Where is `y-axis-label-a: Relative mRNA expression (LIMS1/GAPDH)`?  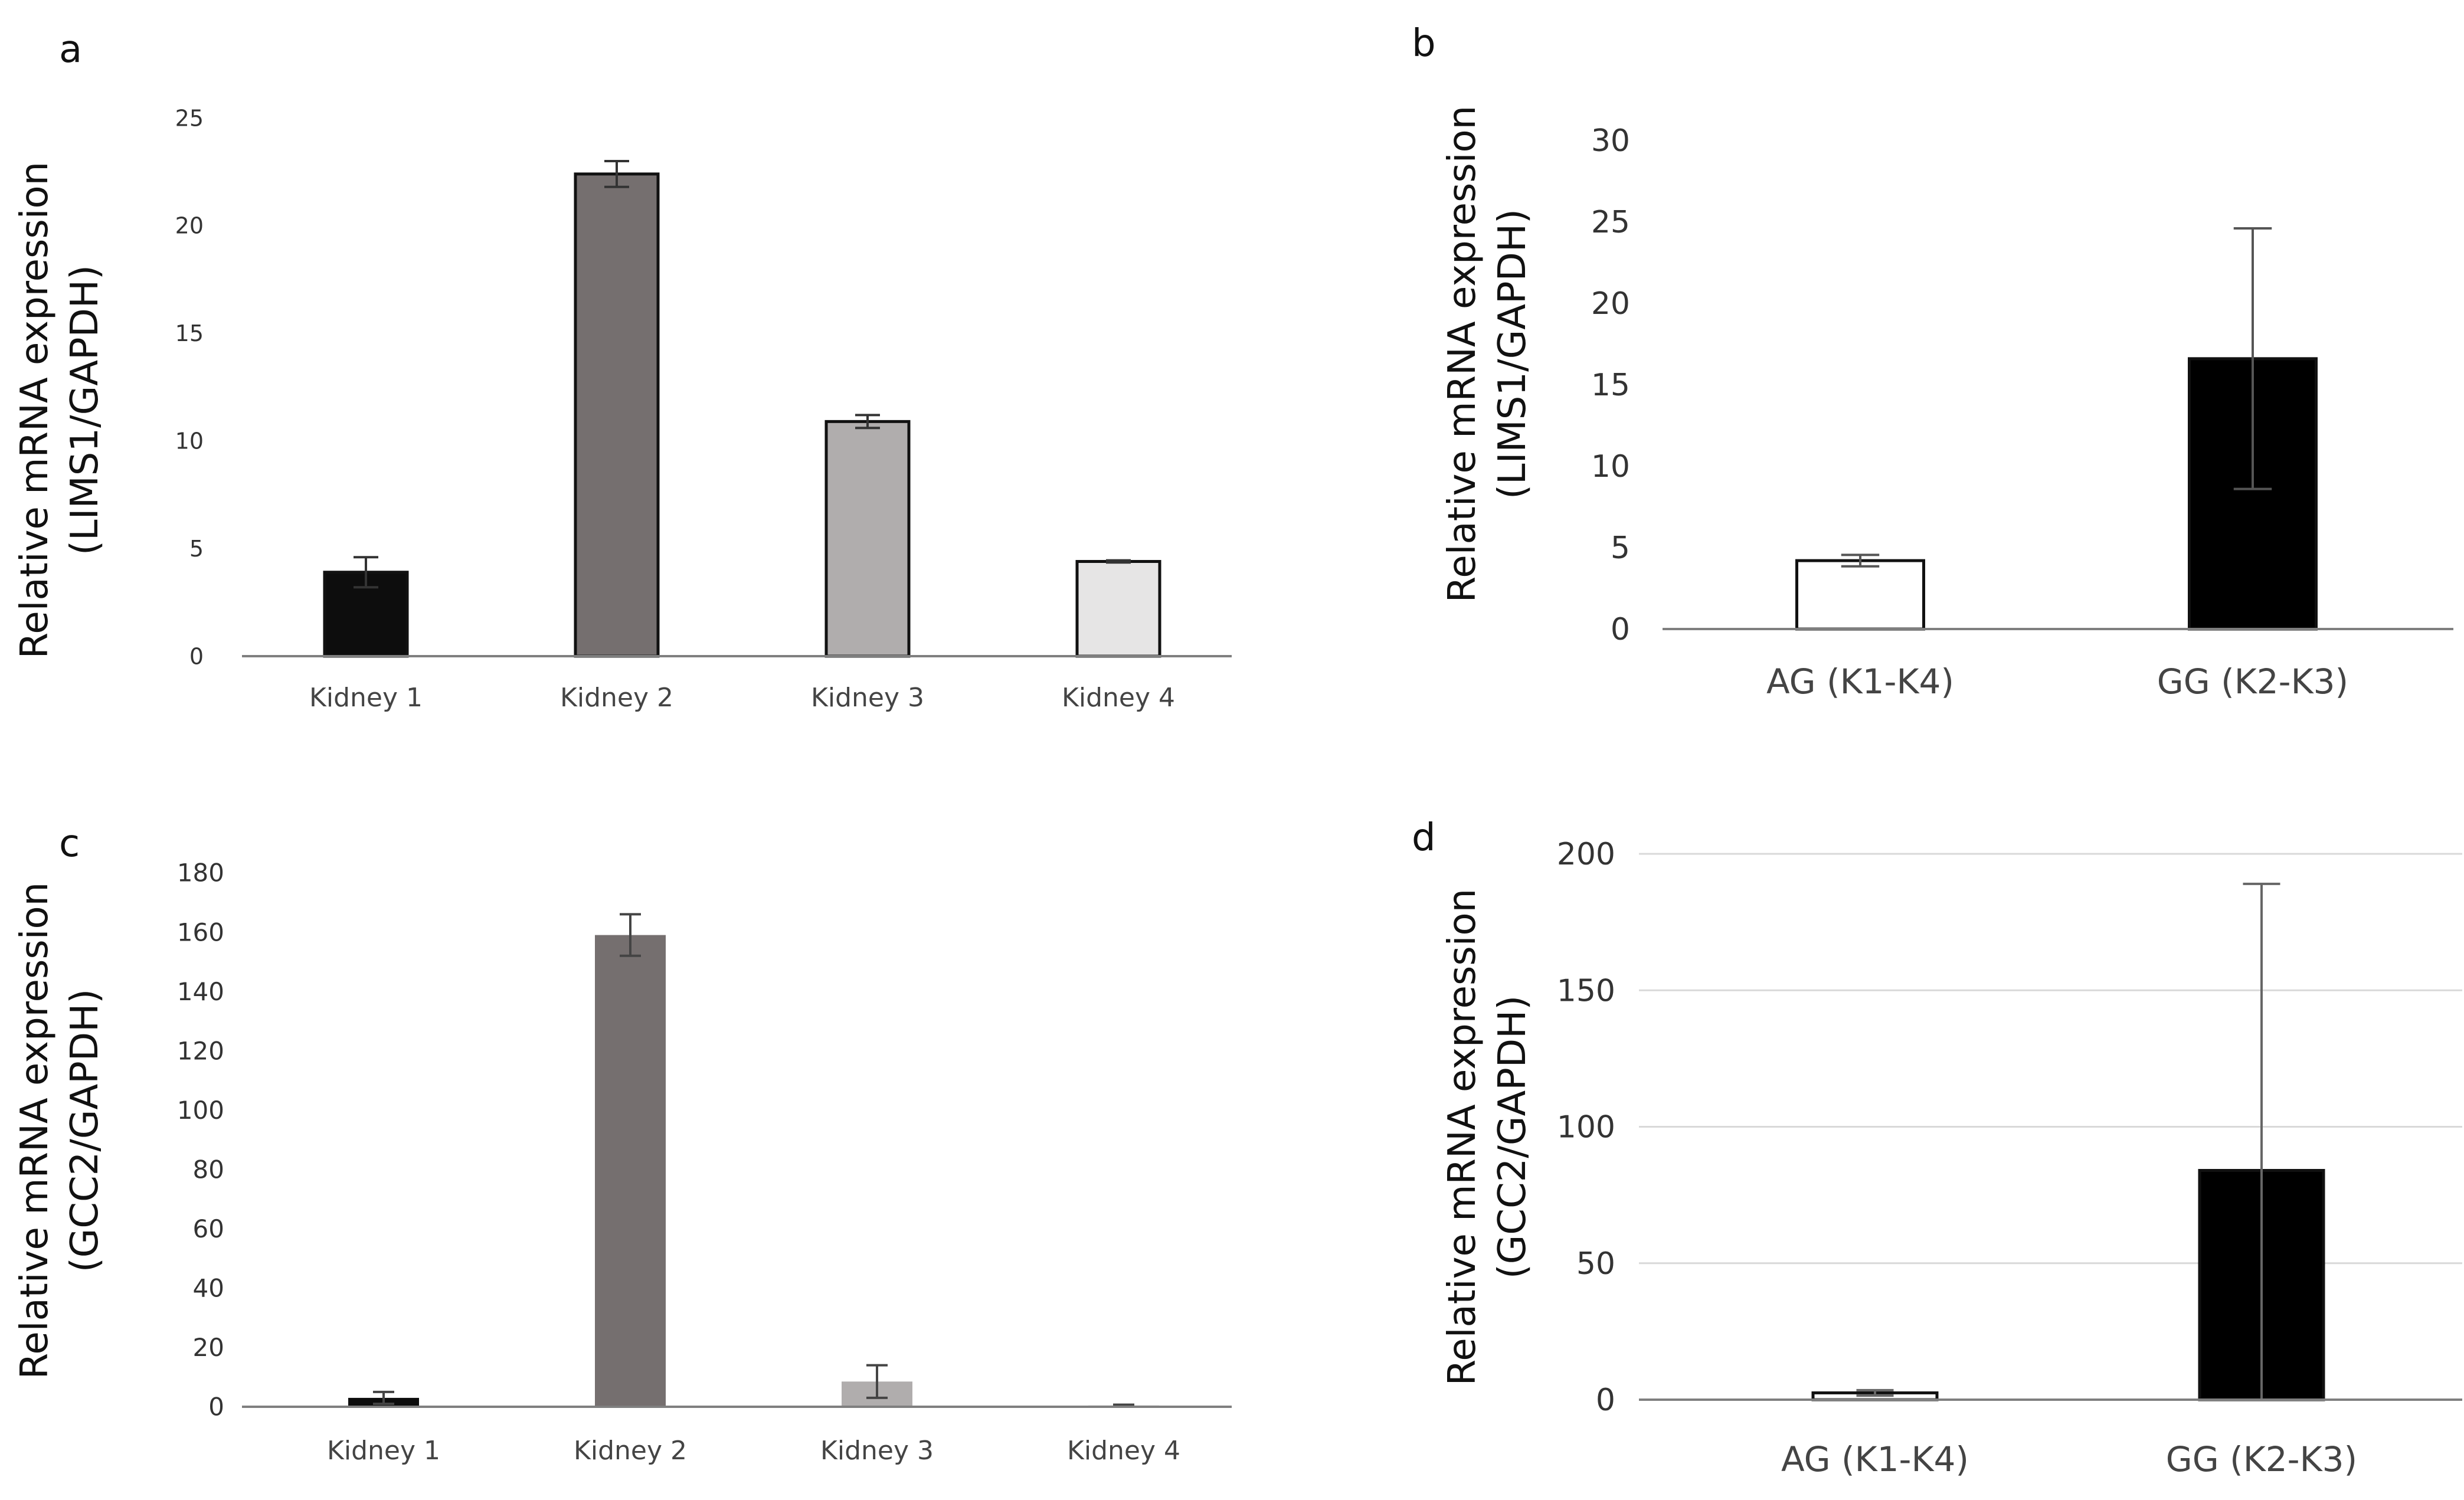 y-axis-label-a: Relative mRNA expression (LIMS1/GAPDH) is located at coordinates (60, 410).